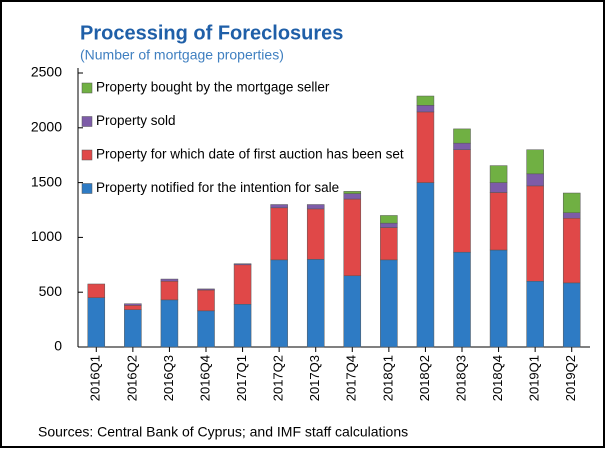 The width and height of the screenshot is (605, 453). I want to click on y-tick-label: 500, so click(51, 291).